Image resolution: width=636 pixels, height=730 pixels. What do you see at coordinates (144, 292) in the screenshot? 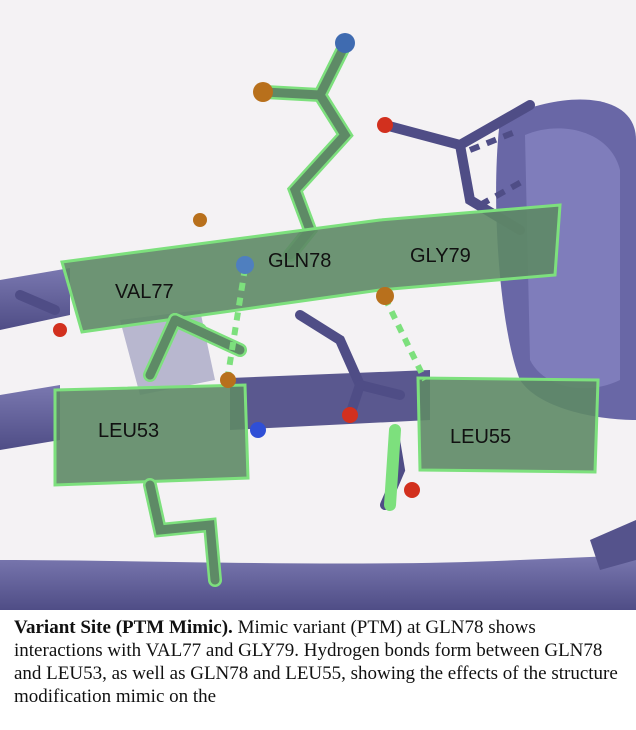
I see `label-val77: VAL77` at bounding box center [144, 292].